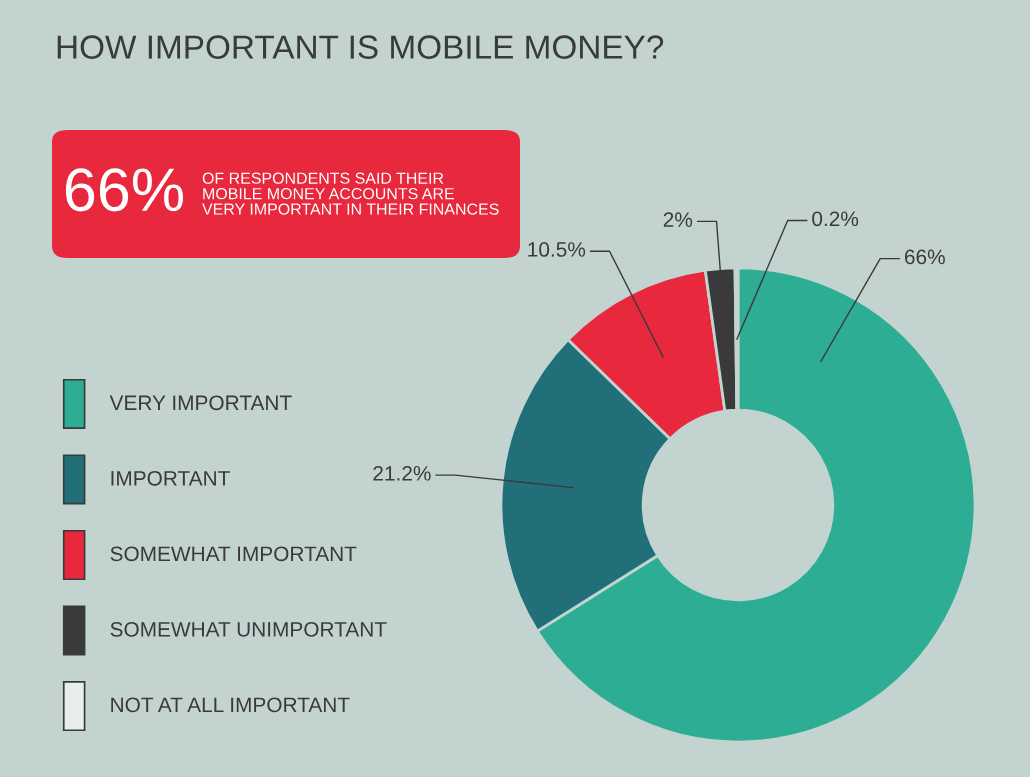 Image resolution: width=1030 pixels, height=777 pixels. Describe the element at coordinates (233, 554) in the screenshot. I see `legend-label: SOMEWHAT IMPORTANT` at that location.